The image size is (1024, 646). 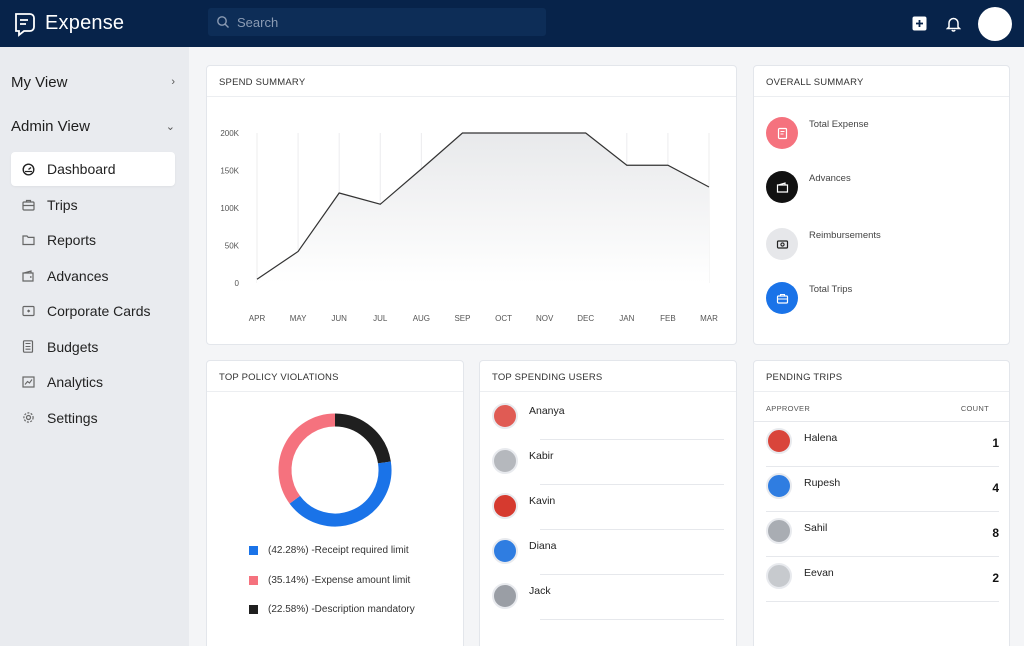 What do you see at coordinates (339, 580) in the screenshot?
I see `legend-label: (35.14%) -Expense amount limit` at bounding box center [339, 580].